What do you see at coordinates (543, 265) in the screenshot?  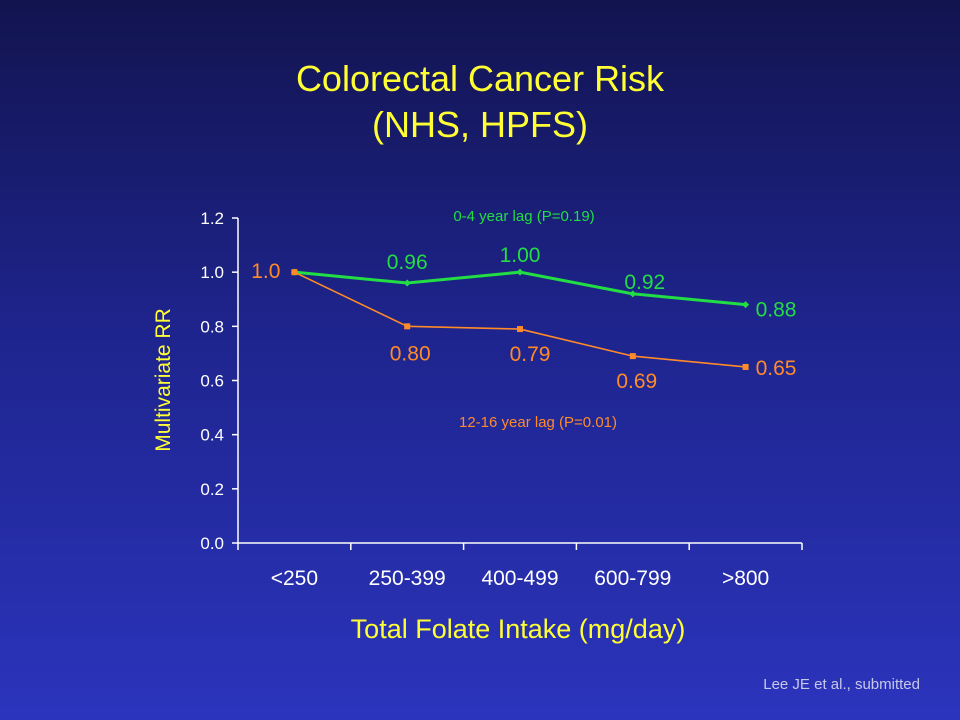 I see `series-0-4-year-lag: 0.96 1.00 0.92 0.88 0-4 year lag (P=0.19)` at bounding box center [543, 265].